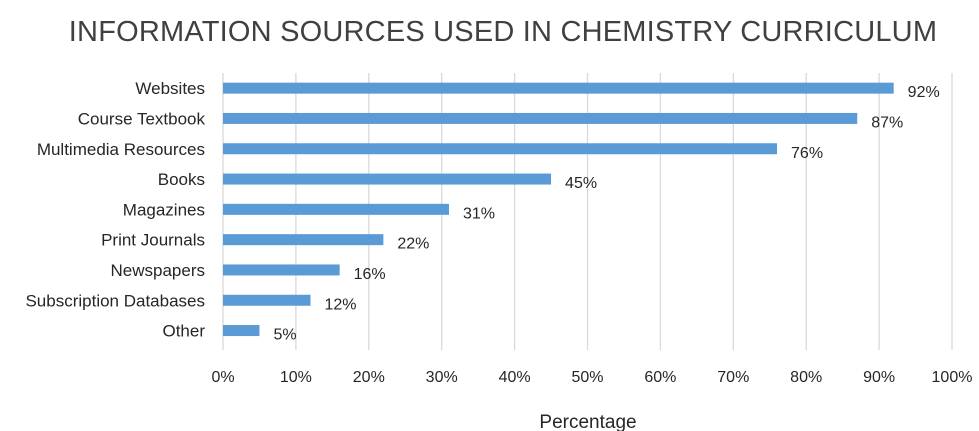  What do you see at coordinates (115, 300) in the screenshot?
I see `category-label: Subscription Databases` at bounding box center [115, 300].